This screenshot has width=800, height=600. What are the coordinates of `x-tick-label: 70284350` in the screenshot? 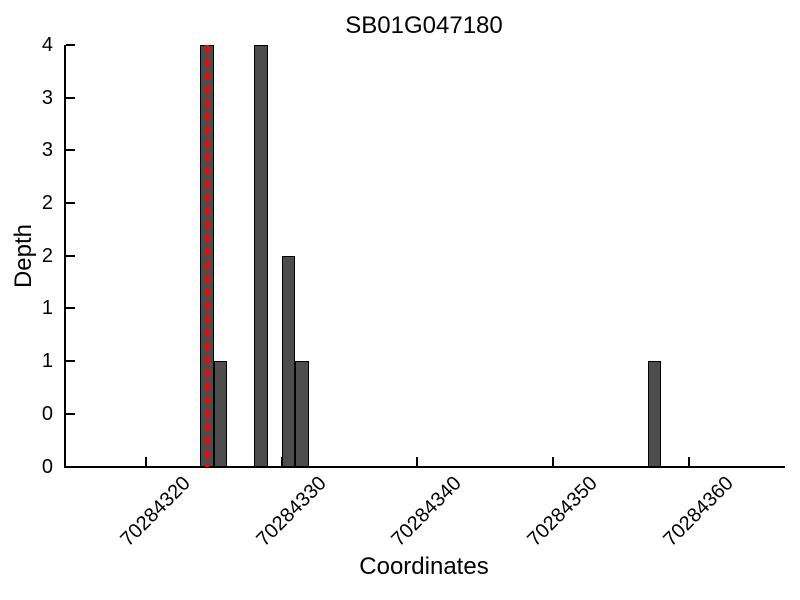 It's located at (562, 511).